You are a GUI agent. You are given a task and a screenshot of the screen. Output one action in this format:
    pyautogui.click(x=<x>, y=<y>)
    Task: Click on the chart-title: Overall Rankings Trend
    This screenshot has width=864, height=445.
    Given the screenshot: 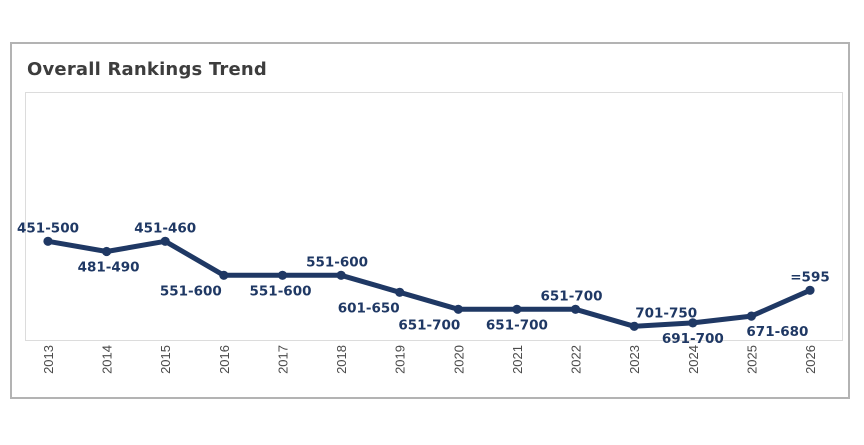 What is the action you would take?
    pyautogui.click(x=147, y=69)
    